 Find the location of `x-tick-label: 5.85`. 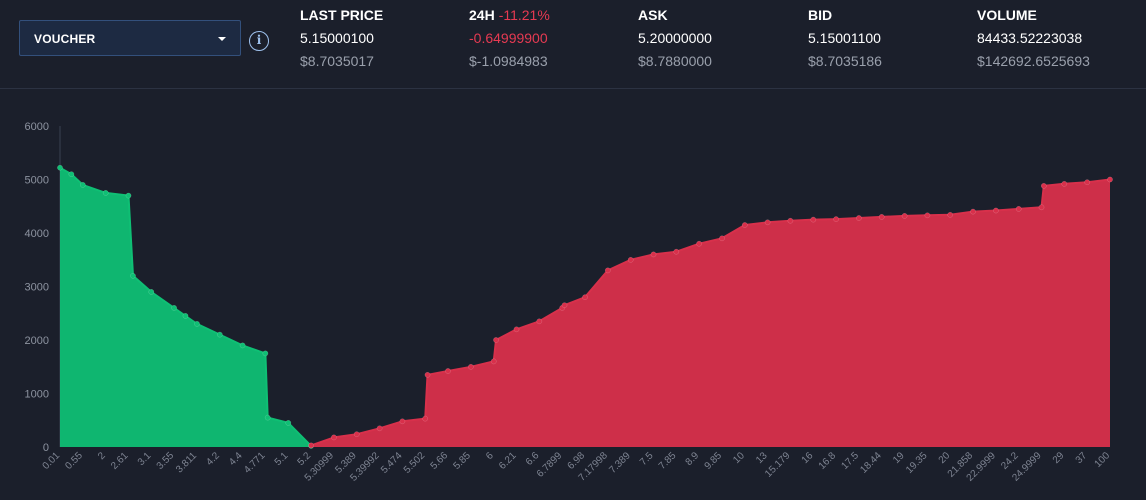

x-tick-label: 5.85 is located at coordinates (462, 461).